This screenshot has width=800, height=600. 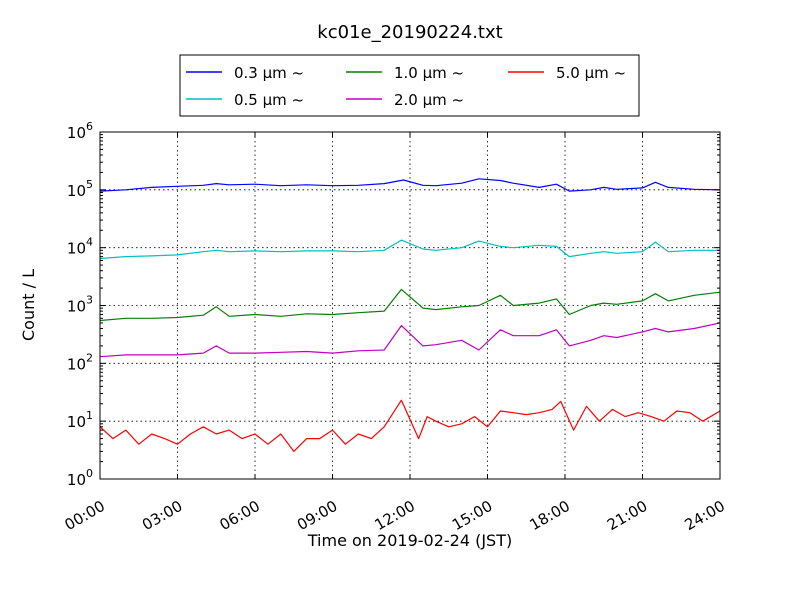 I want to click on legend-item: 2.0 μm ~, so click(x=405, y=100).